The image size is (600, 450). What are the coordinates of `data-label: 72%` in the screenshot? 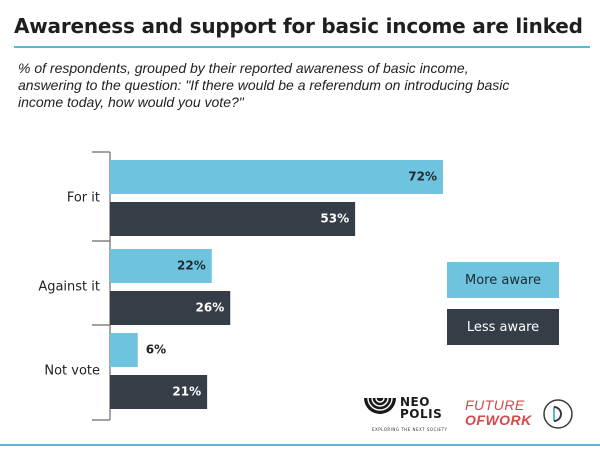 It's located at (422, 177).